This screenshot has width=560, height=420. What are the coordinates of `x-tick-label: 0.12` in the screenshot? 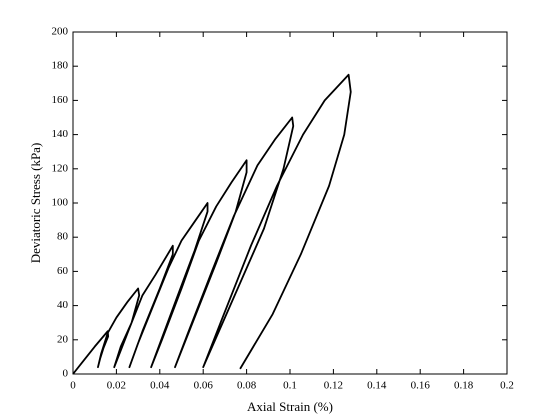 It's located at (333, 386).